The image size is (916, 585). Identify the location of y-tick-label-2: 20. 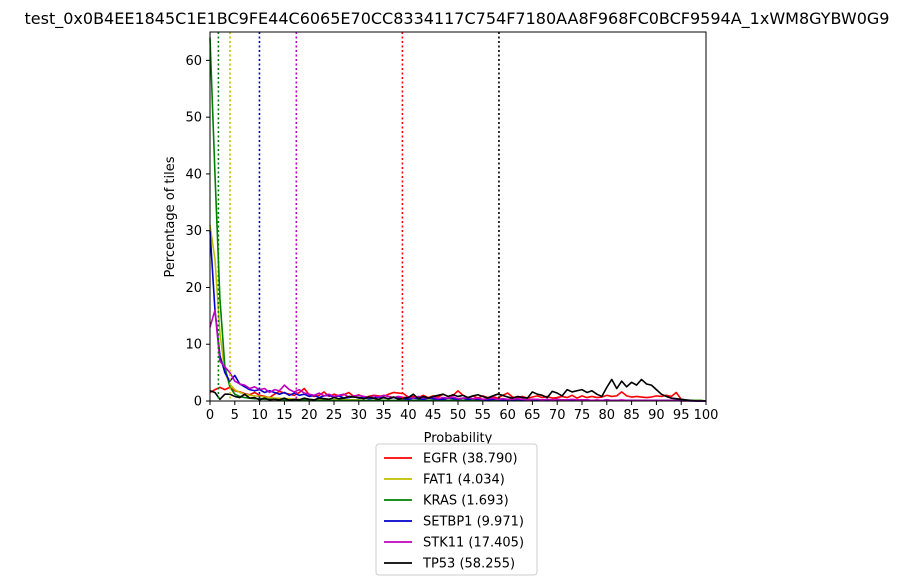
(193, 288).